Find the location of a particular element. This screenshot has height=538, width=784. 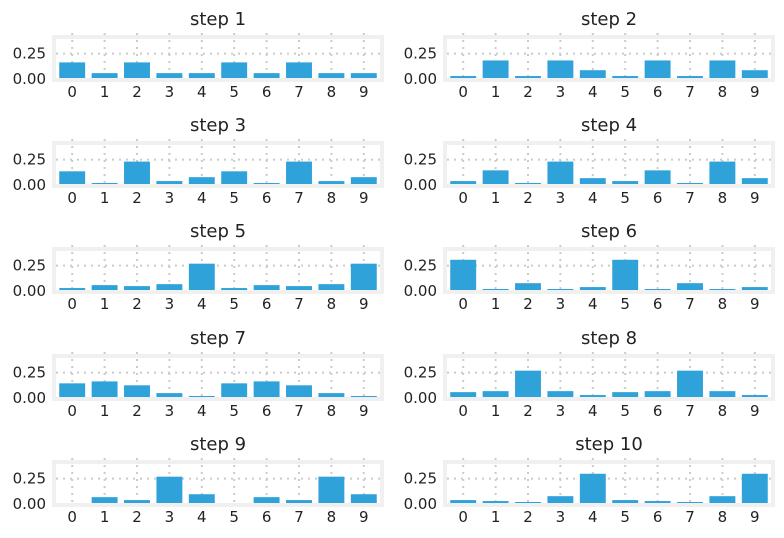

subplot-step-2: 0.25 0.00 0 1 2 3 4 5 6 7 8 9 step 2 is located at coordinates (589, 55).